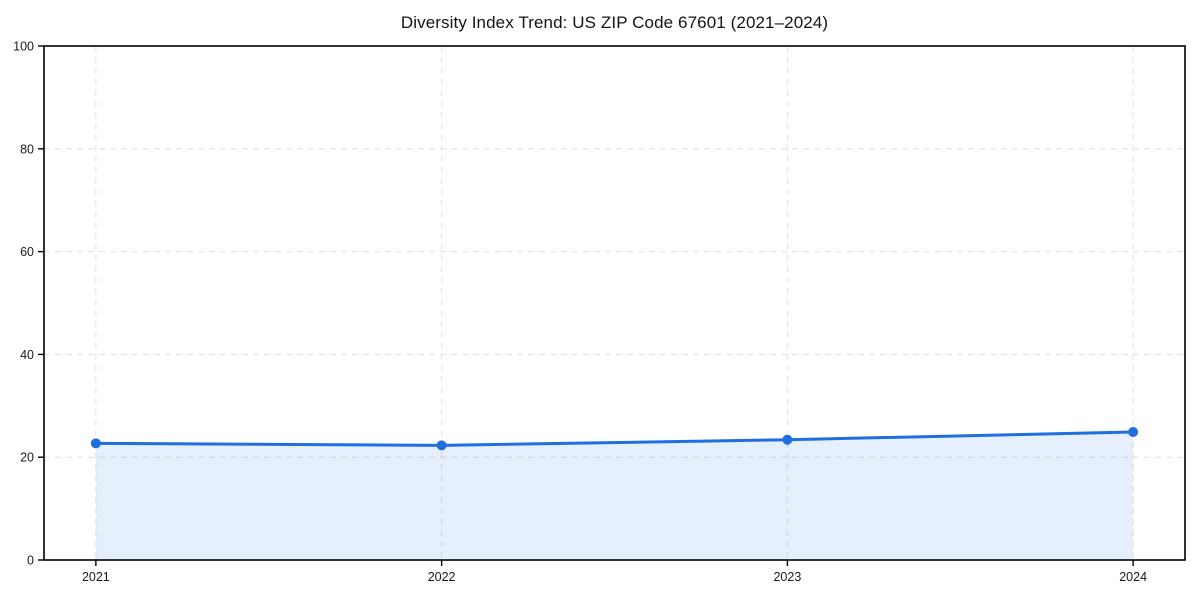 This screenshot has height=600, width=1200. I want to click on y-tick-label: 80, so click(27, 149).